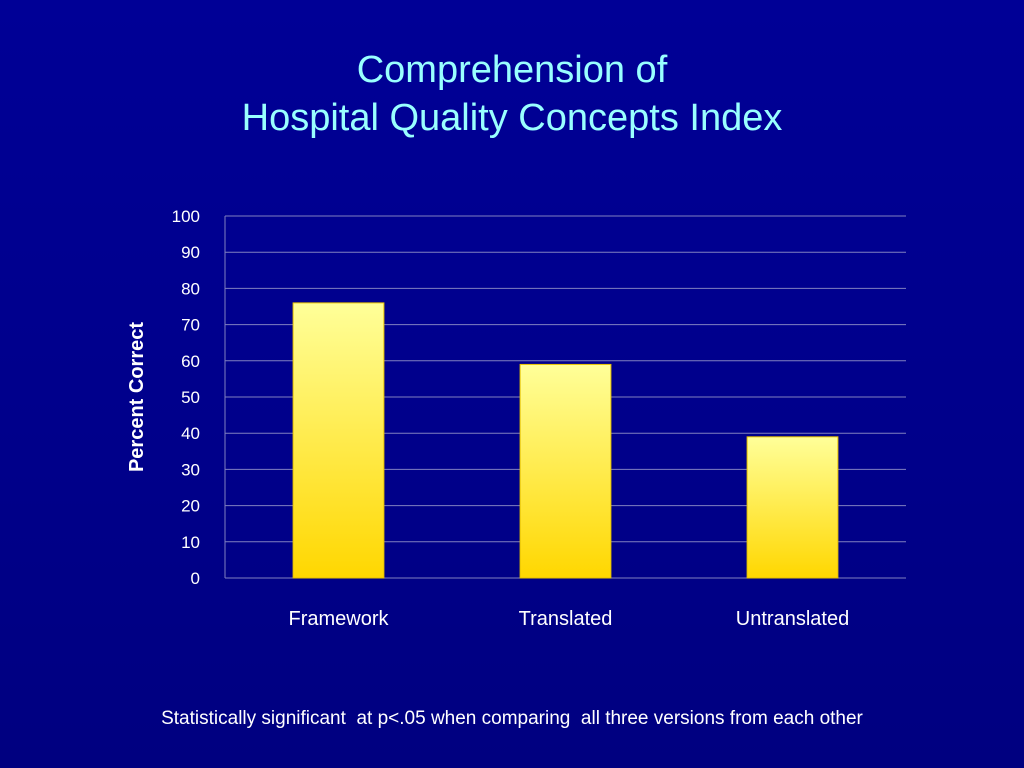 The height and width of the screenshot is (768, 1024). What do you see at coordinates (190, 361) in the screenshot?
I see `y-tick-label: 60` at bounding box center [190, 361].